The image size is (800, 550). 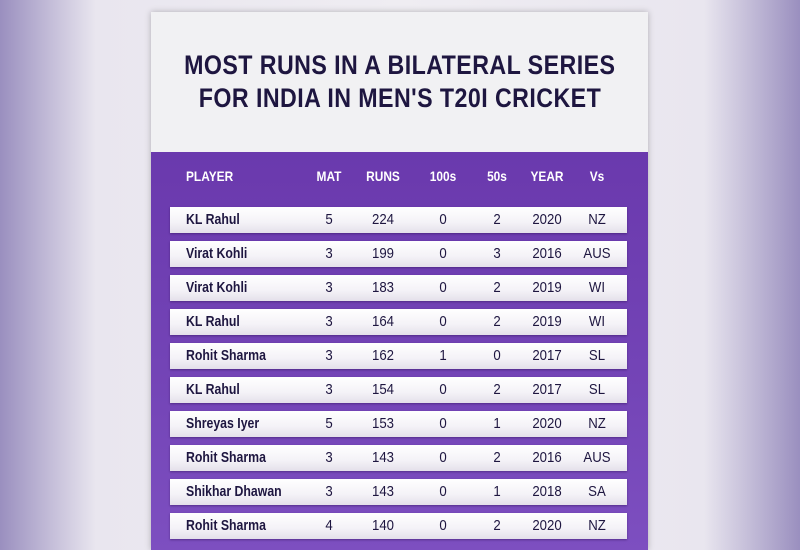 What do you see at coordinates (383, 355) in the screenshot?
I see `cell-runs: 162` at bounding box center [383, 355].